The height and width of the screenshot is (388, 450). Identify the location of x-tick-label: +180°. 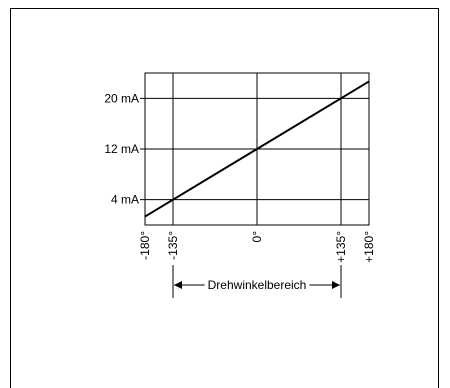
(369, 247).